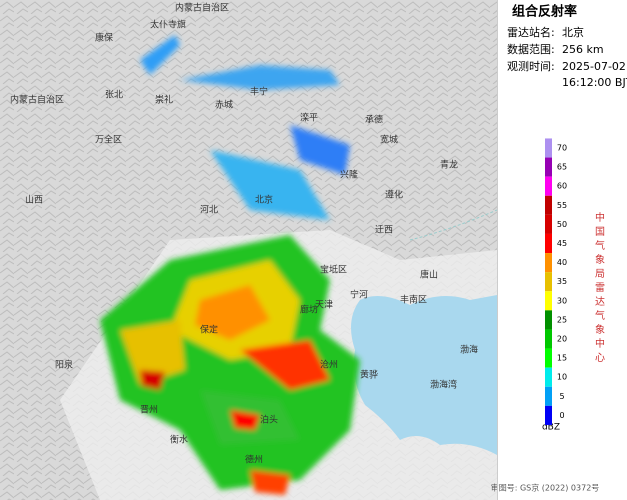 Image resolution: width=627 pixels, height=500 pixels. Describe the element at coordinates (429, 275) in the screenshot. I see `place-label: 唐山` at that location.